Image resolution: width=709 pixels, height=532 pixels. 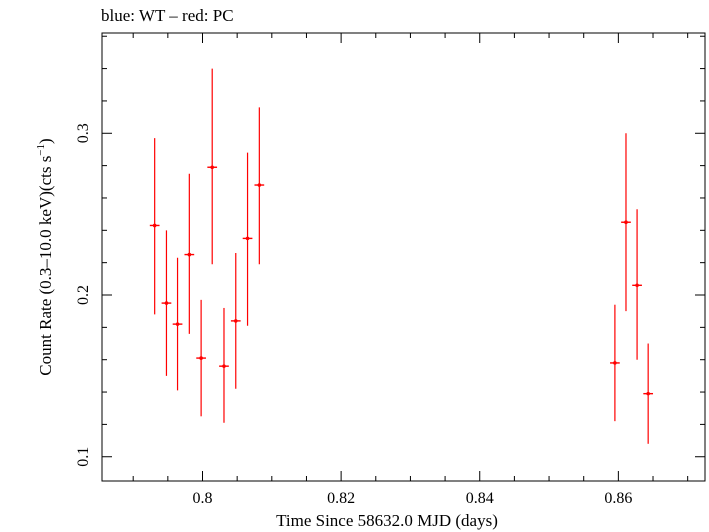 What do you see at coordinates (45, 266) in the screenshot?
I see `y-axis-label-main: Count Rate (0.3–10.0 keV)(cts s` at bounding box center [45, 266].